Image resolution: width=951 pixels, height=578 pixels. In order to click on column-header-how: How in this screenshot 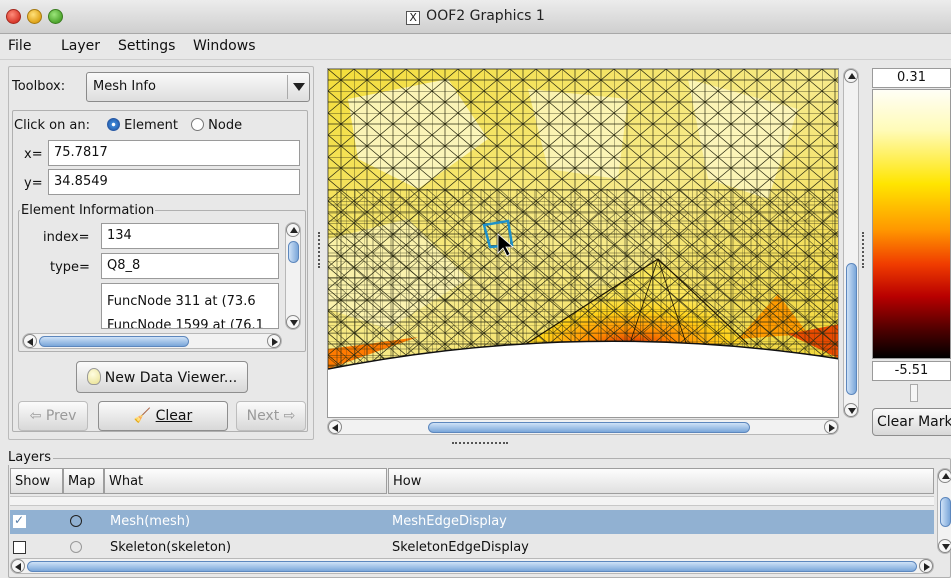, I will do `click(661, 481)`.